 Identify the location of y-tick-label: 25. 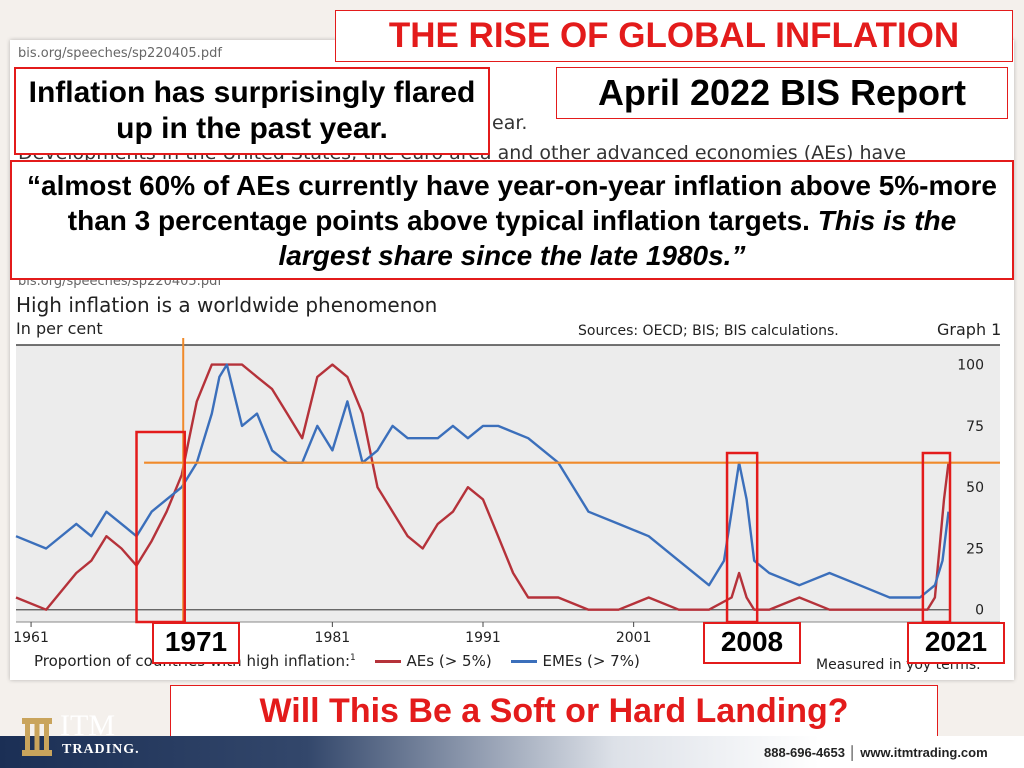
(975, 549).